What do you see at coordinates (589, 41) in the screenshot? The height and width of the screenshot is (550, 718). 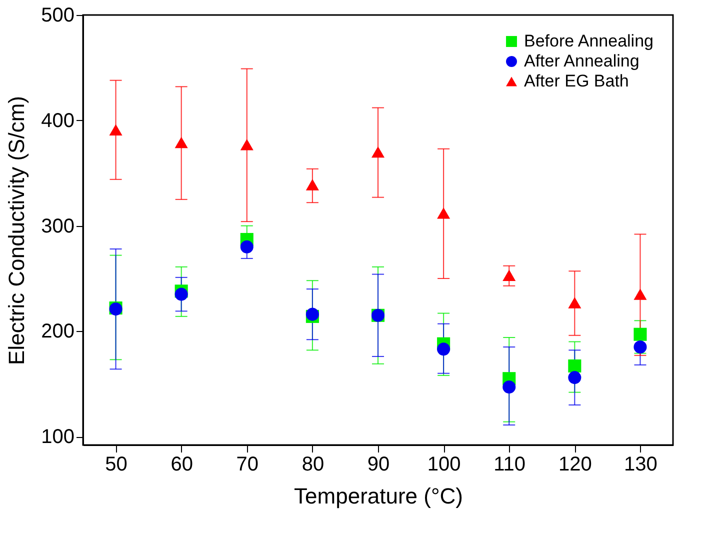 I see `legend-label: Before Annealing` at bounding box center [589, 41].